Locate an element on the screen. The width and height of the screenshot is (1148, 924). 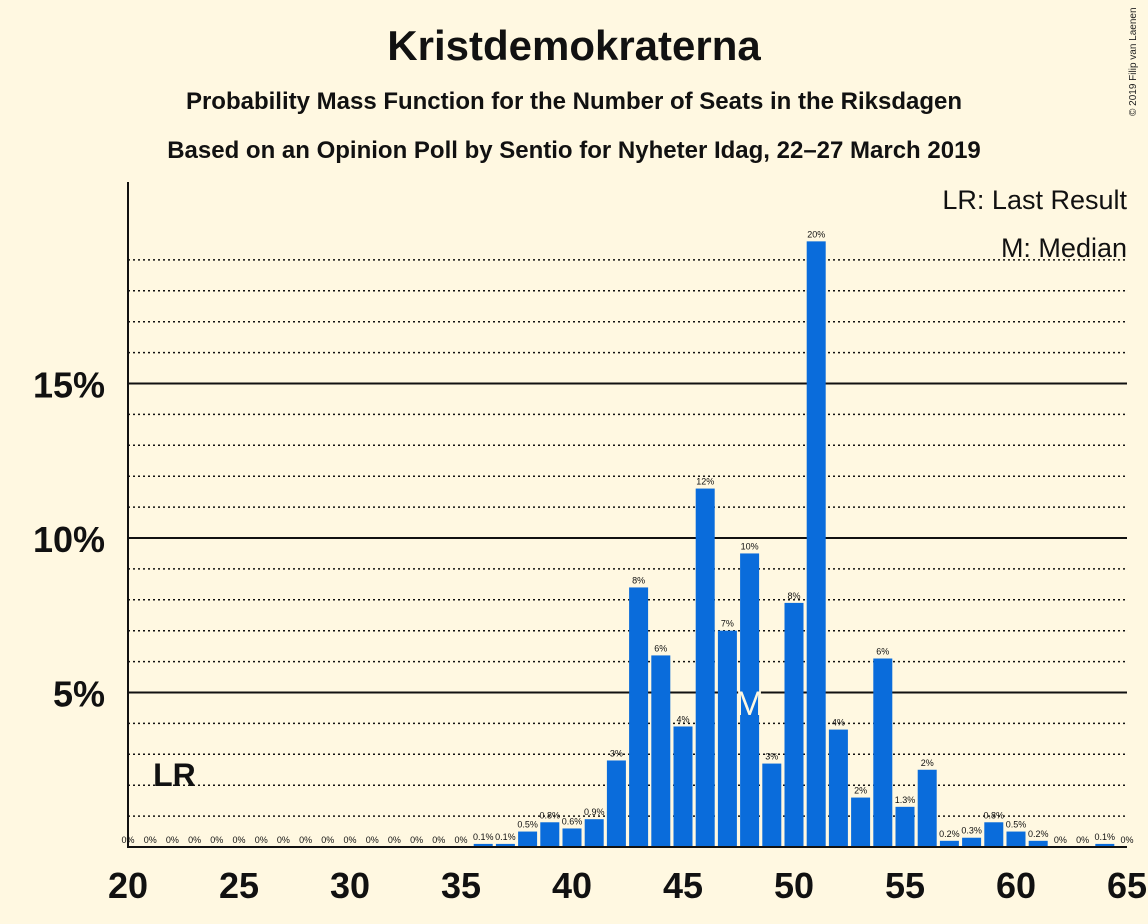
x-tick-label: 30 is located at coordinates (350, 885).